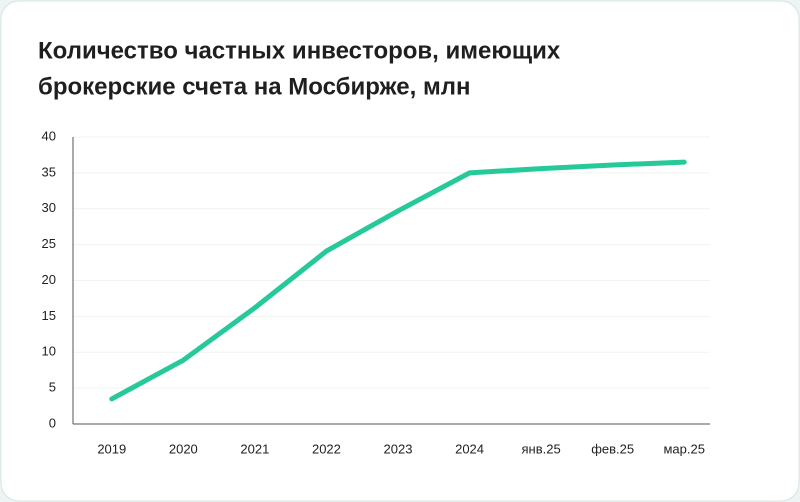 The image size is (800, 502). What do you see at coordinates (469, 448) in the screenshot?
I see `x-tick-label: 2024` at bounding box center [469, 448].